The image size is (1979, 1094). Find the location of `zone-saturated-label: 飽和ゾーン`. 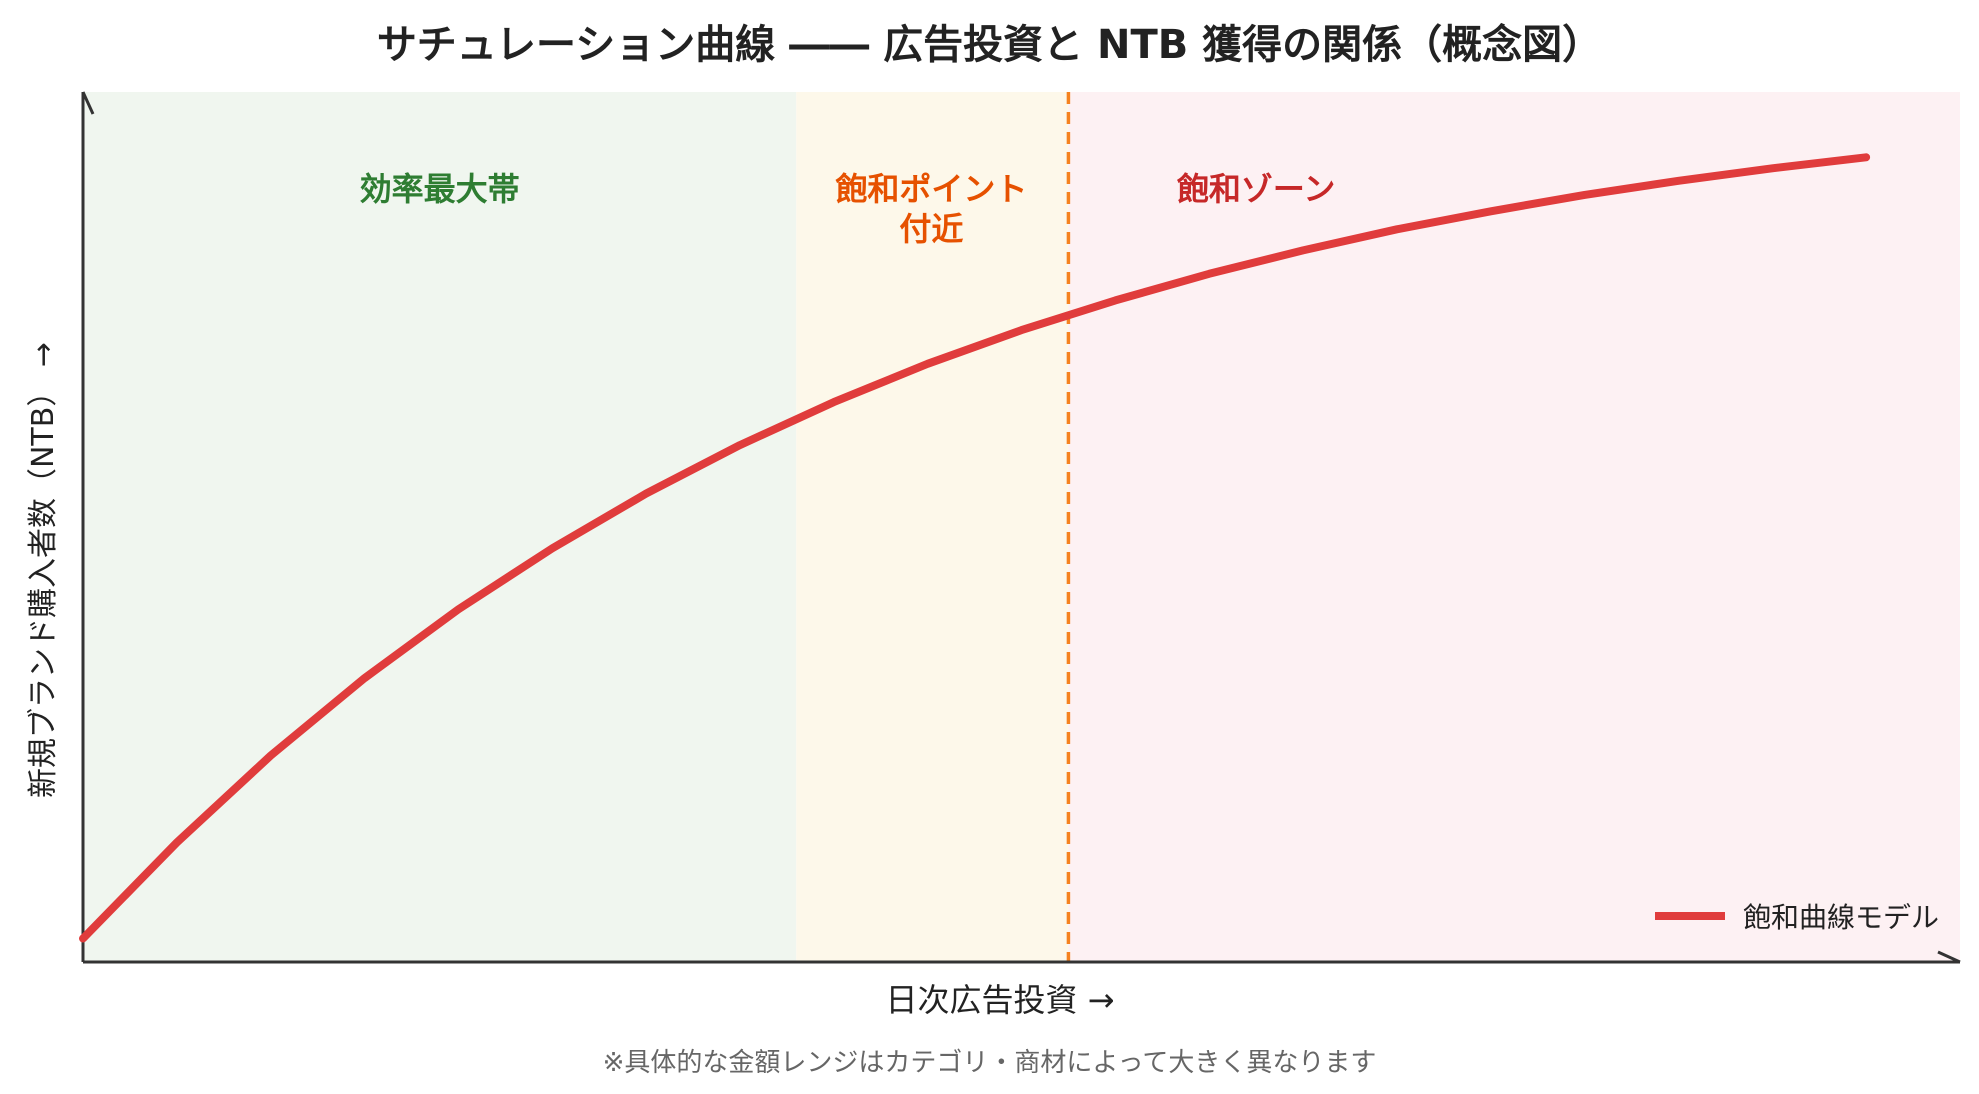

zone-saturated-label: 飽和ゾーン is located at coordinates (1256, 189).